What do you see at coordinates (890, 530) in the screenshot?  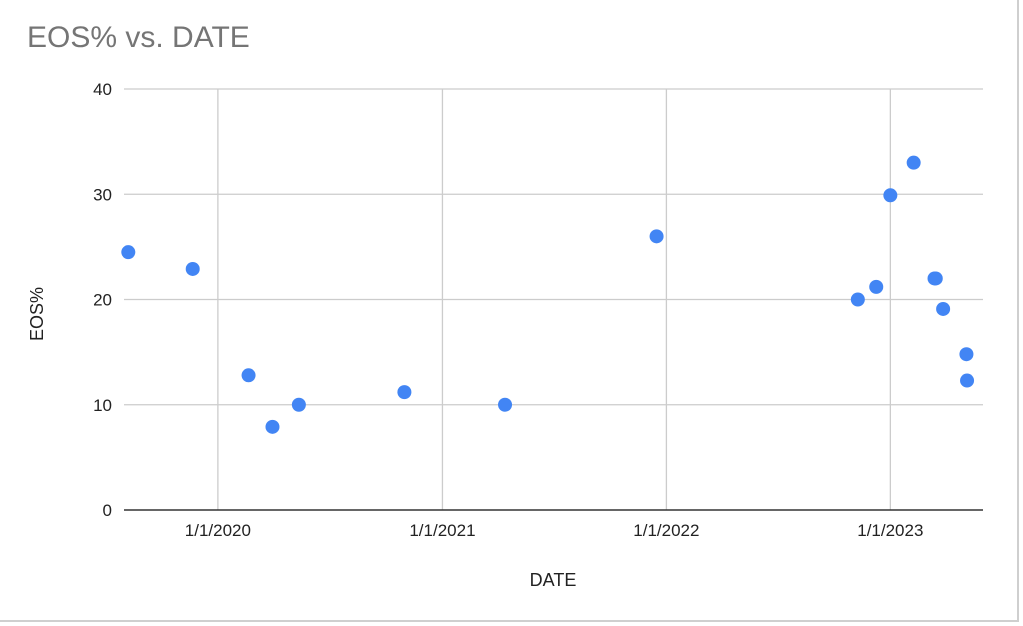 I see `x-tick-label: 1/1/2023` at bounding box center [890, 530].